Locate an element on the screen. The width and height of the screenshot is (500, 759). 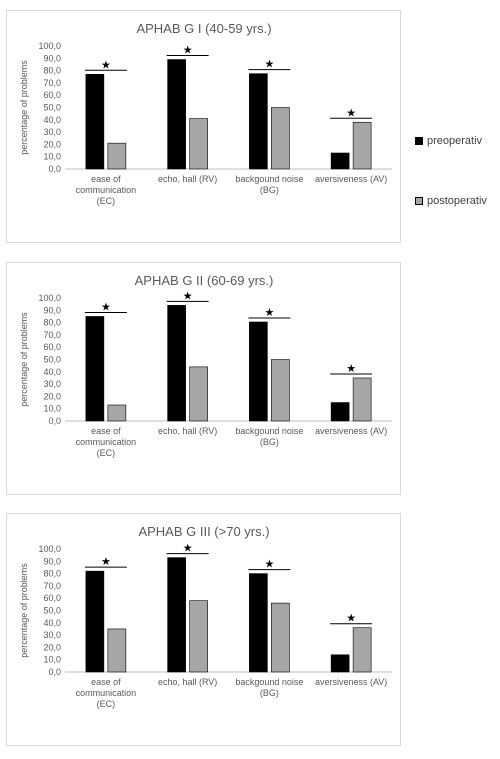
chart-title: APHAB G III (>70 yrs.) is located at coordinates (203, 531).